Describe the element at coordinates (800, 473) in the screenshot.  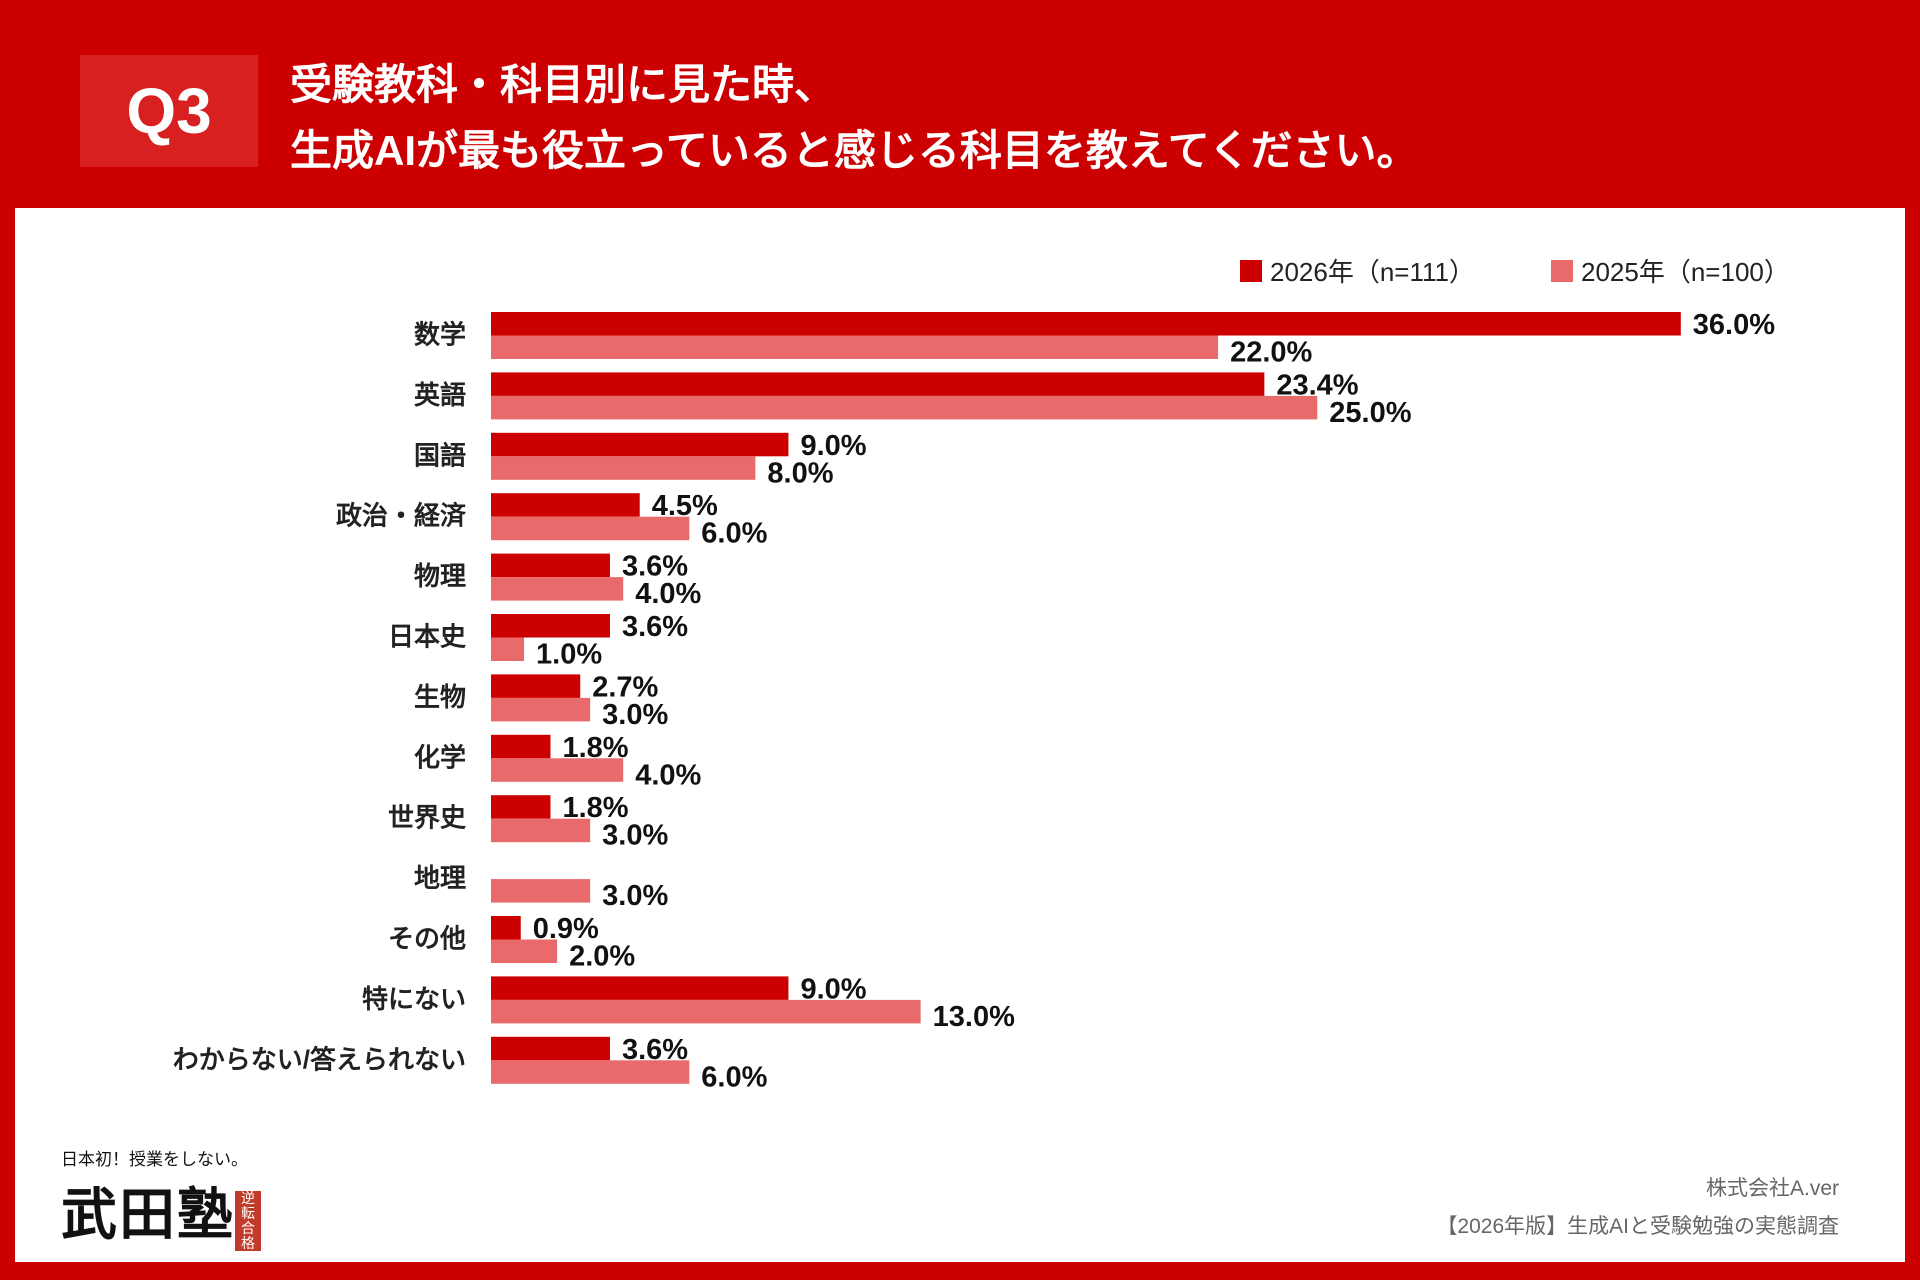
I see `data-label: 8.0%` at that location.